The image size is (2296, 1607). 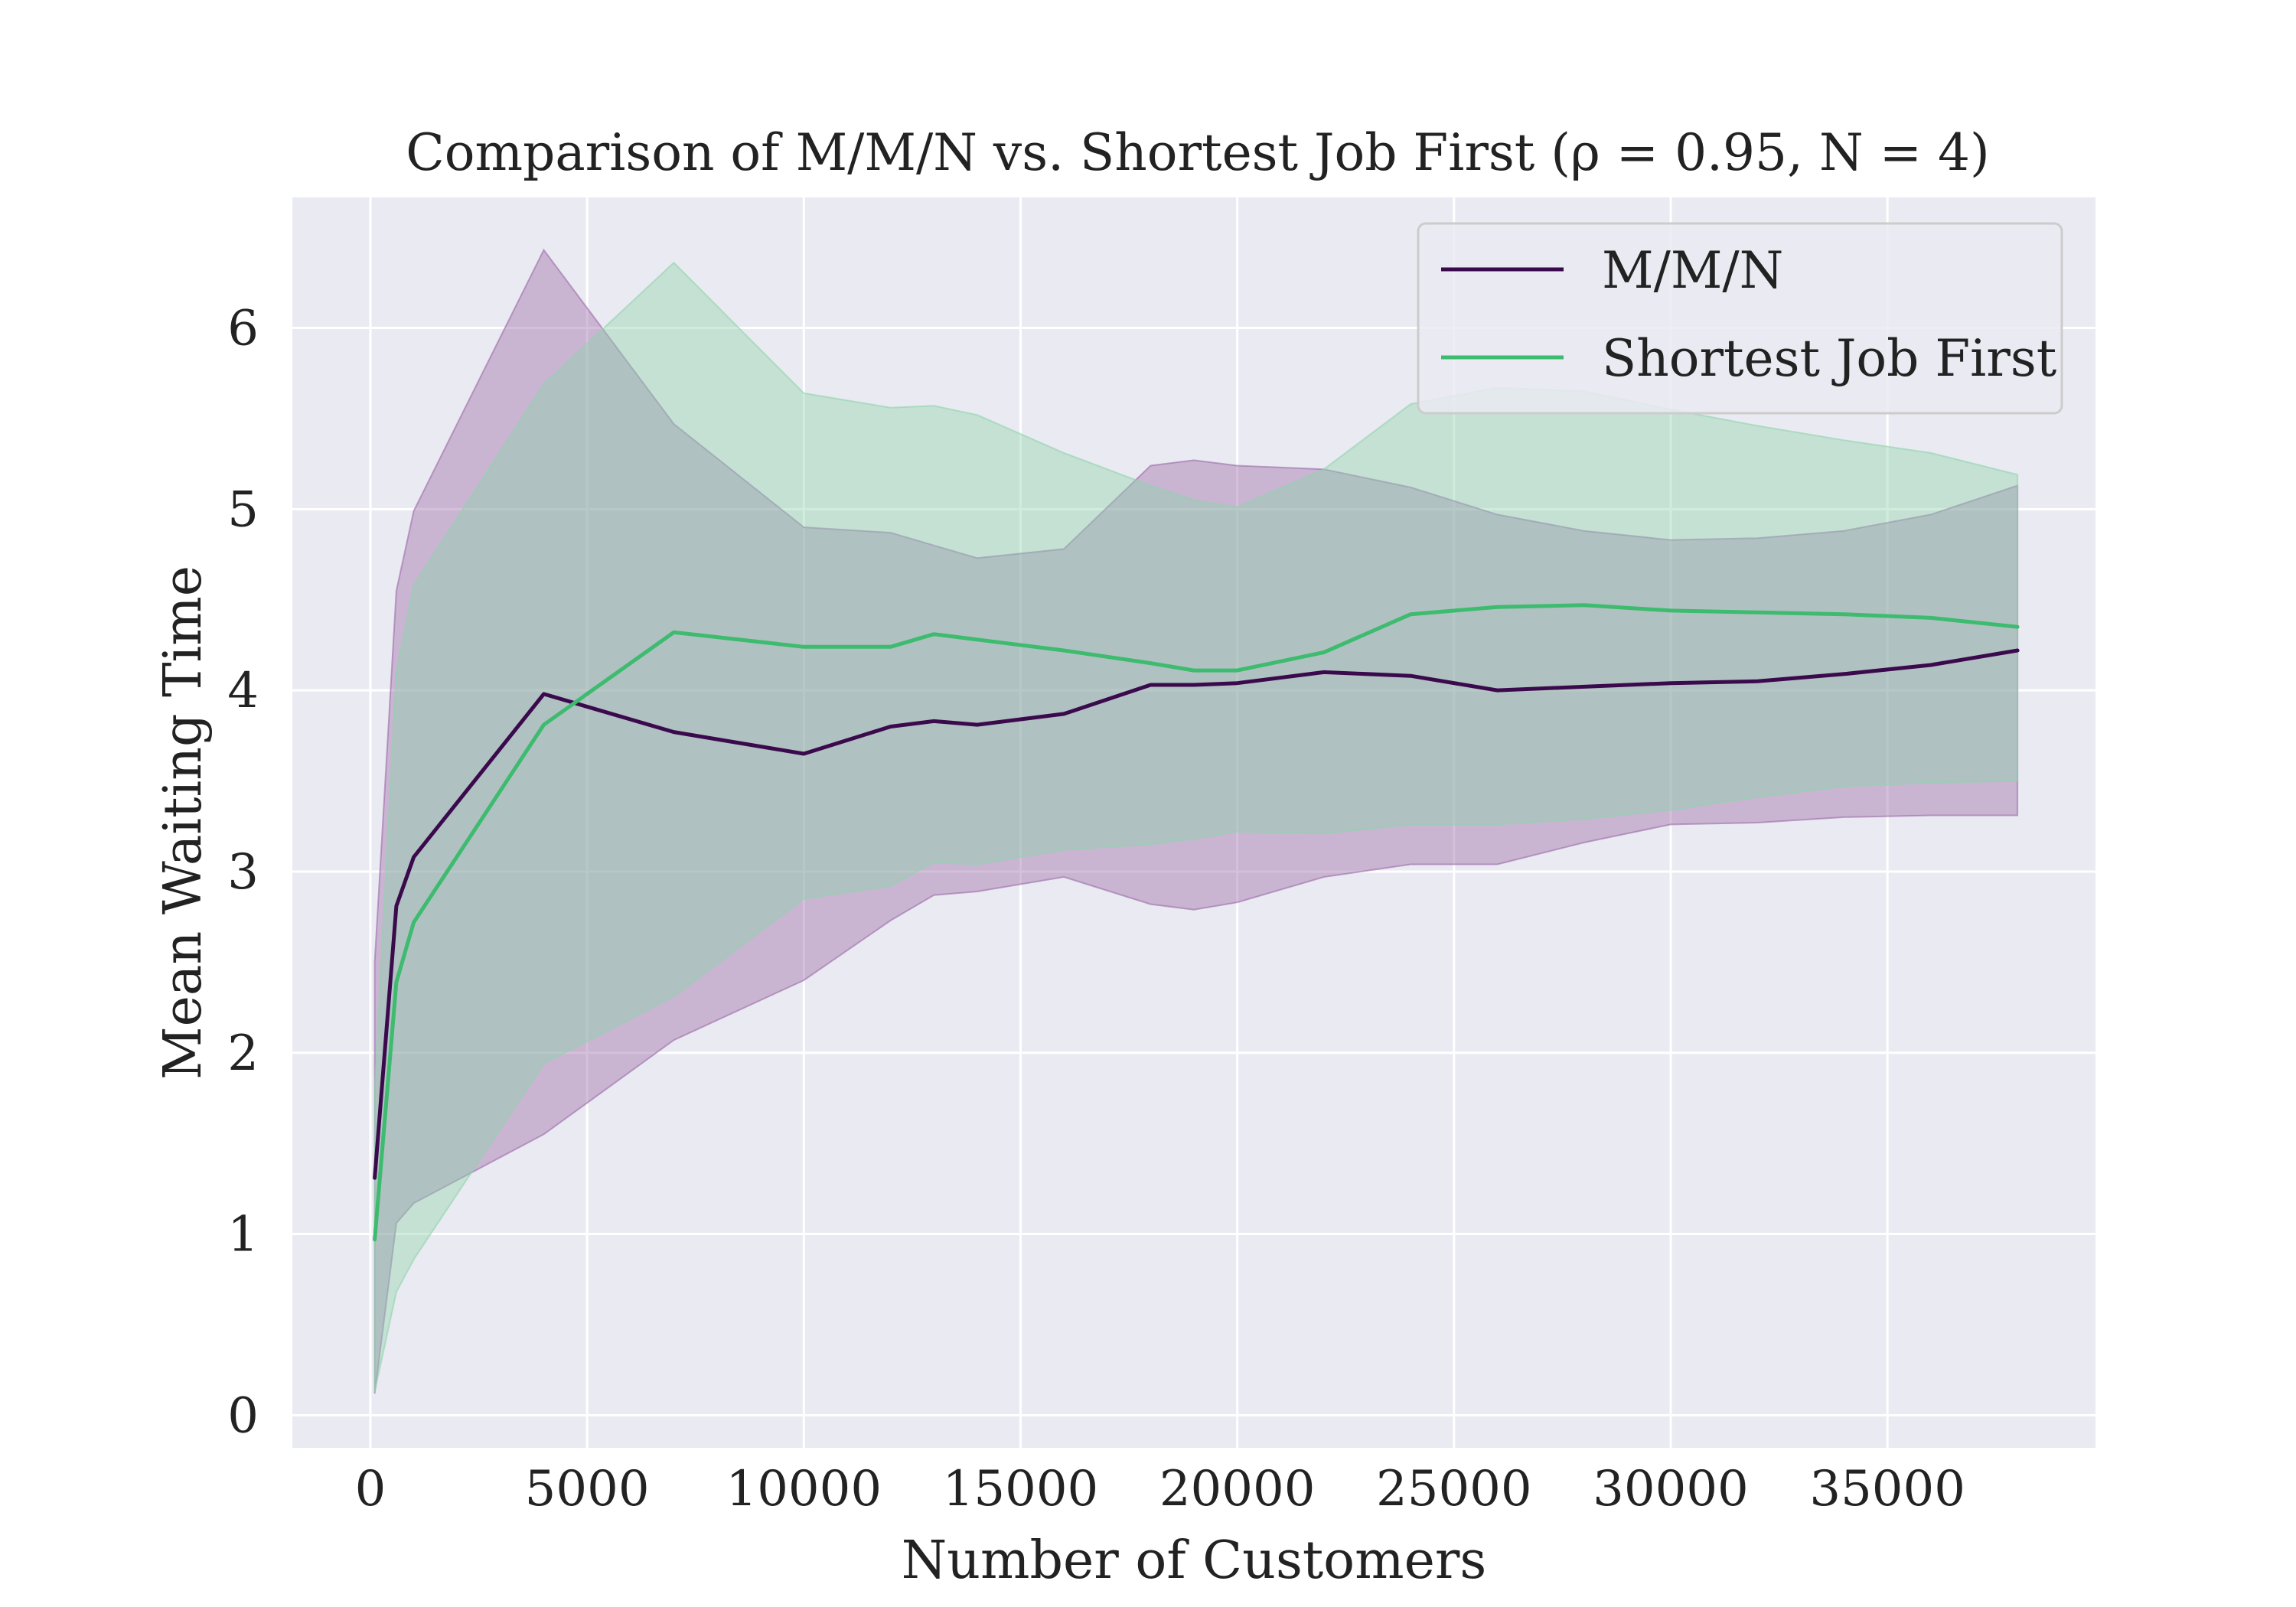 What do you see at coordinates (183, 823) in the screenshot?
I see `y-axis-label: Mean Waiting Time` at bounding box center [183, 823].